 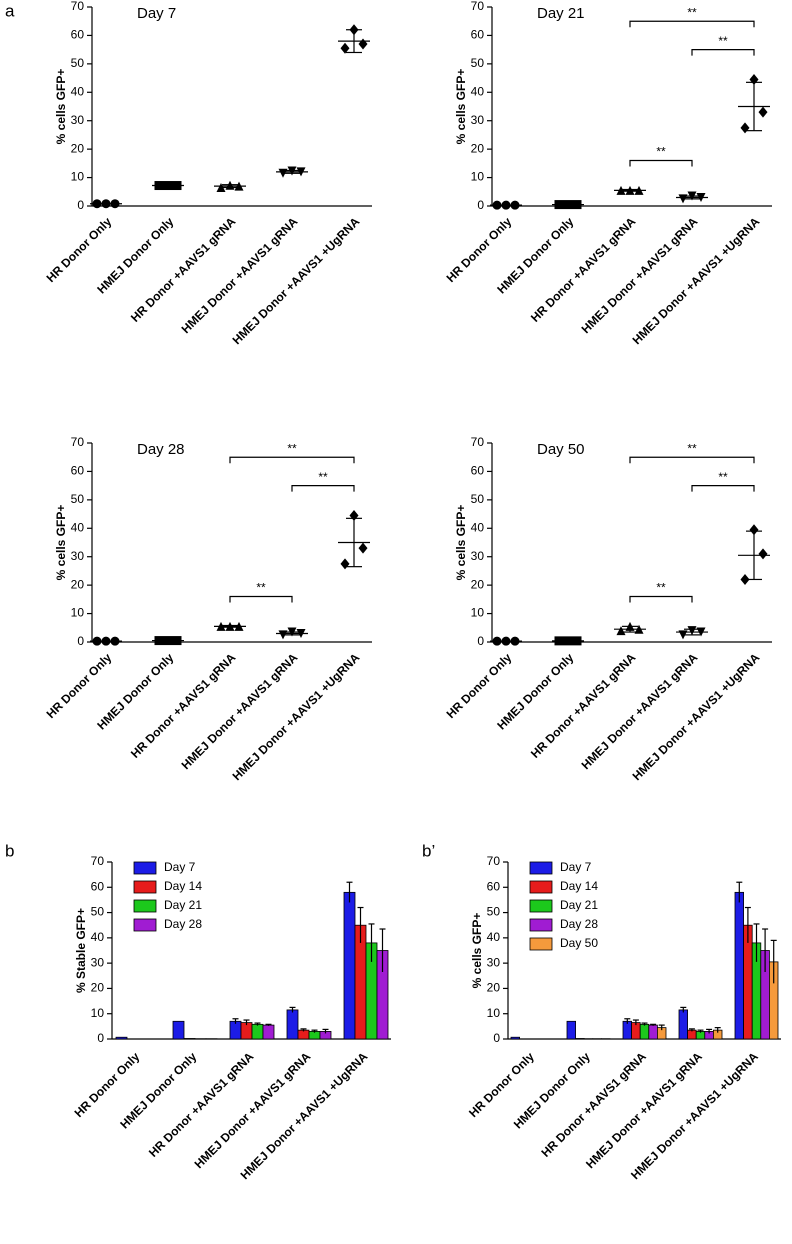 I want to click on panel-label: b’, so click(x=428, y=850).